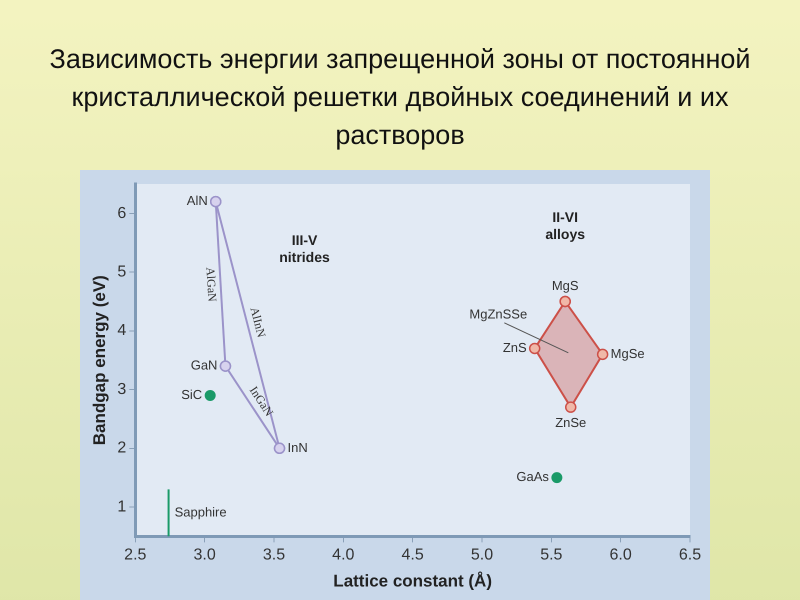 Image resolution: width=800 pixels, height=600 pixels. I want to click on annotation: II-VI alloys, so click(565, 225).